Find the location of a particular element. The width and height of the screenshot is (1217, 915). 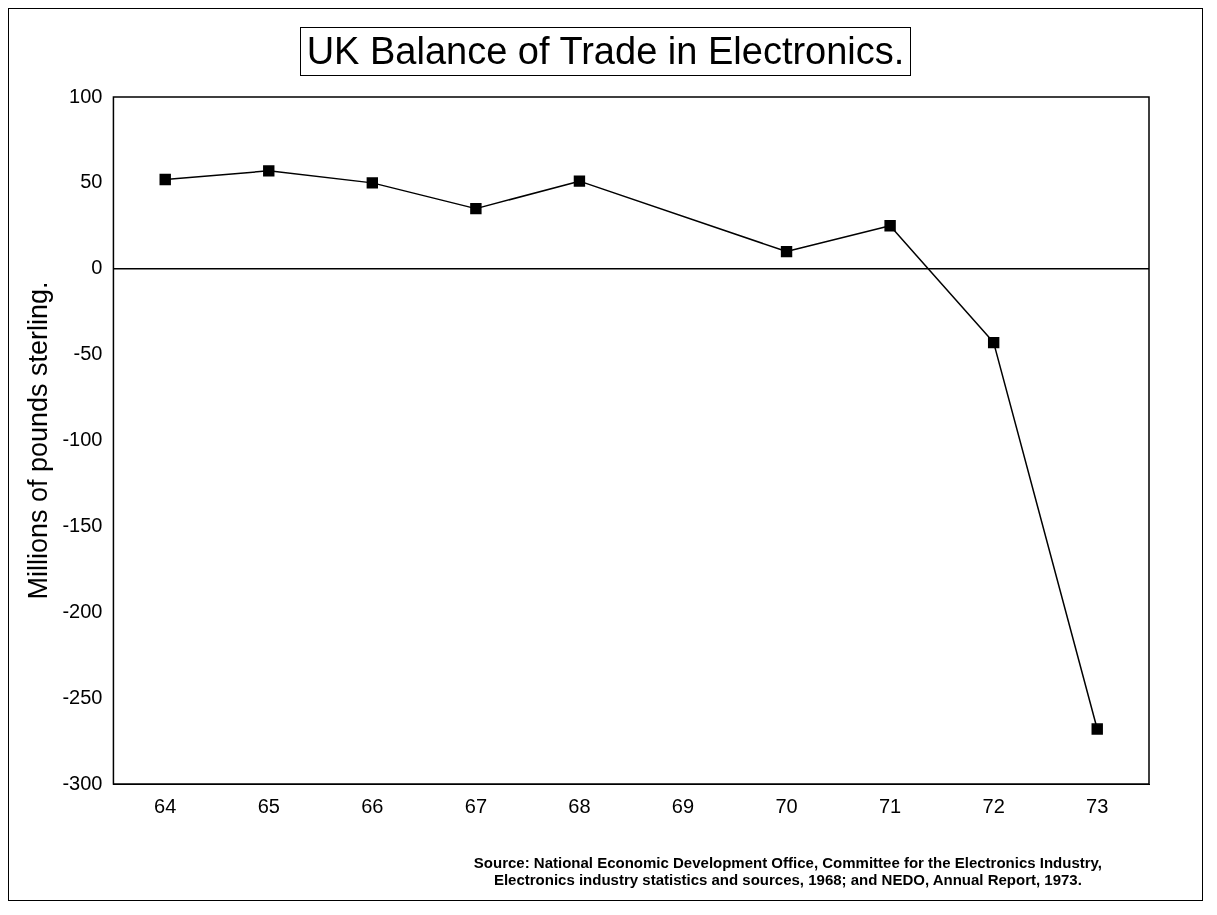

y-tick-label: -200 is located at coordinates (82, 610).